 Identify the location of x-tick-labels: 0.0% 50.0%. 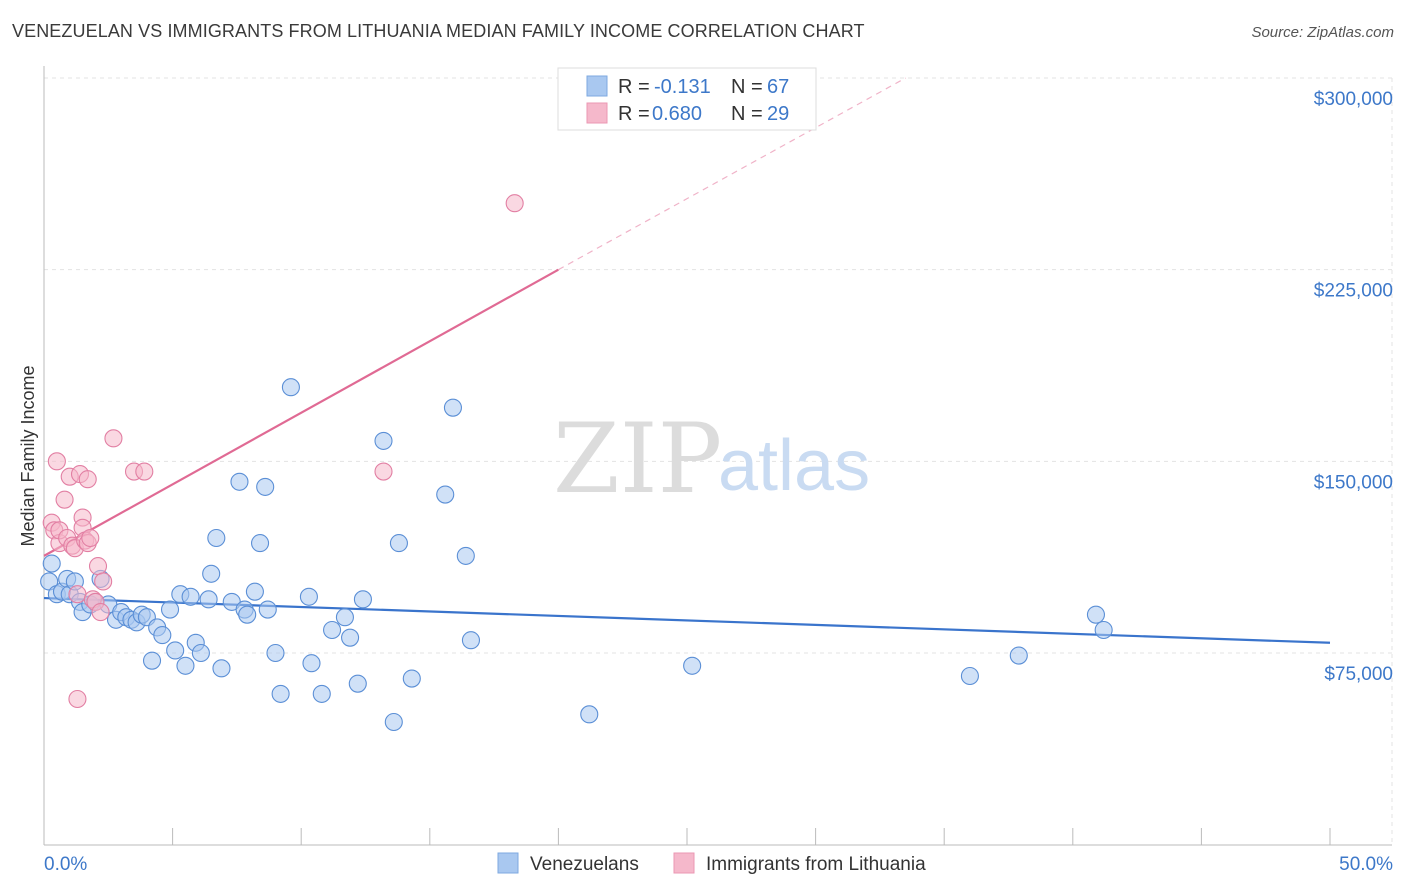
(718, 864).